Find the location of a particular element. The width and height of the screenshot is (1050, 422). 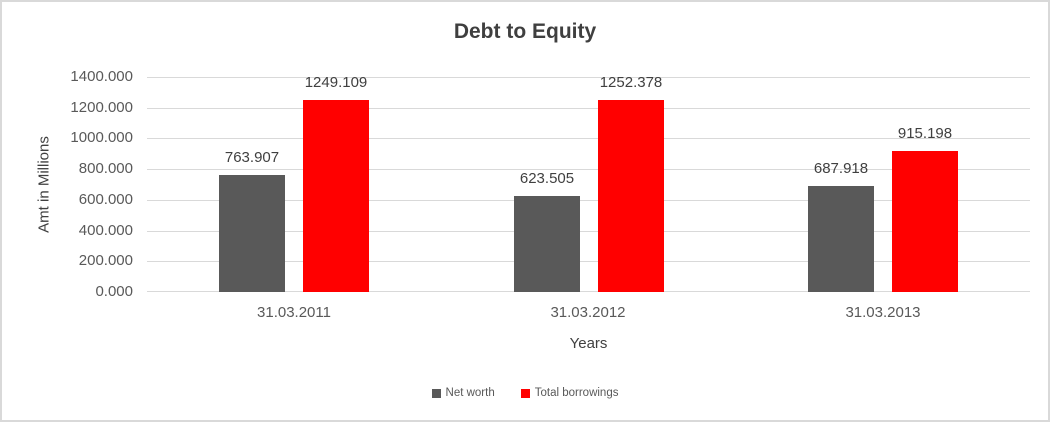

bar-value-label: 915.198 is located at coordinates (925, 133).